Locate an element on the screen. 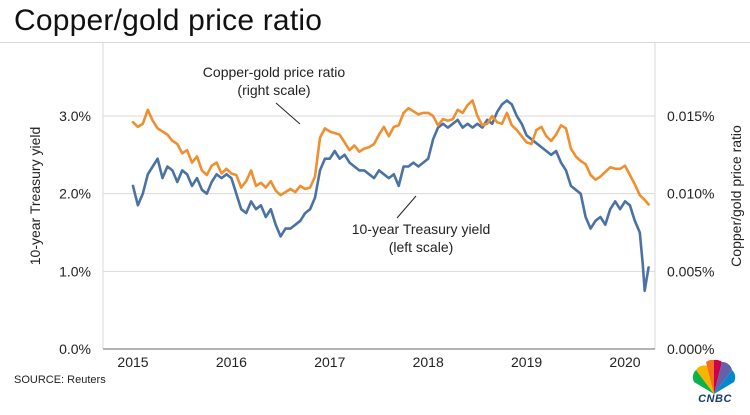 Image resolution: width=750 pixels, height=415 pixels. annotation-ratio-line1: Copper-gold price ratio is located at coordinates (274, 72).